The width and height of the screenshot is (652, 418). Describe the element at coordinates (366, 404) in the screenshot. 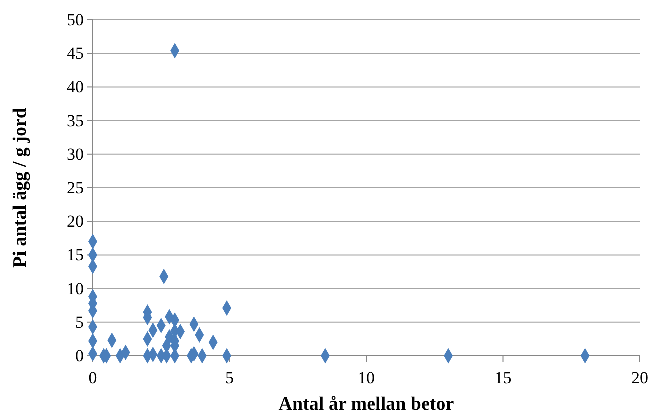

I see `x-axis-title: Antal år mellan betor` at that location.